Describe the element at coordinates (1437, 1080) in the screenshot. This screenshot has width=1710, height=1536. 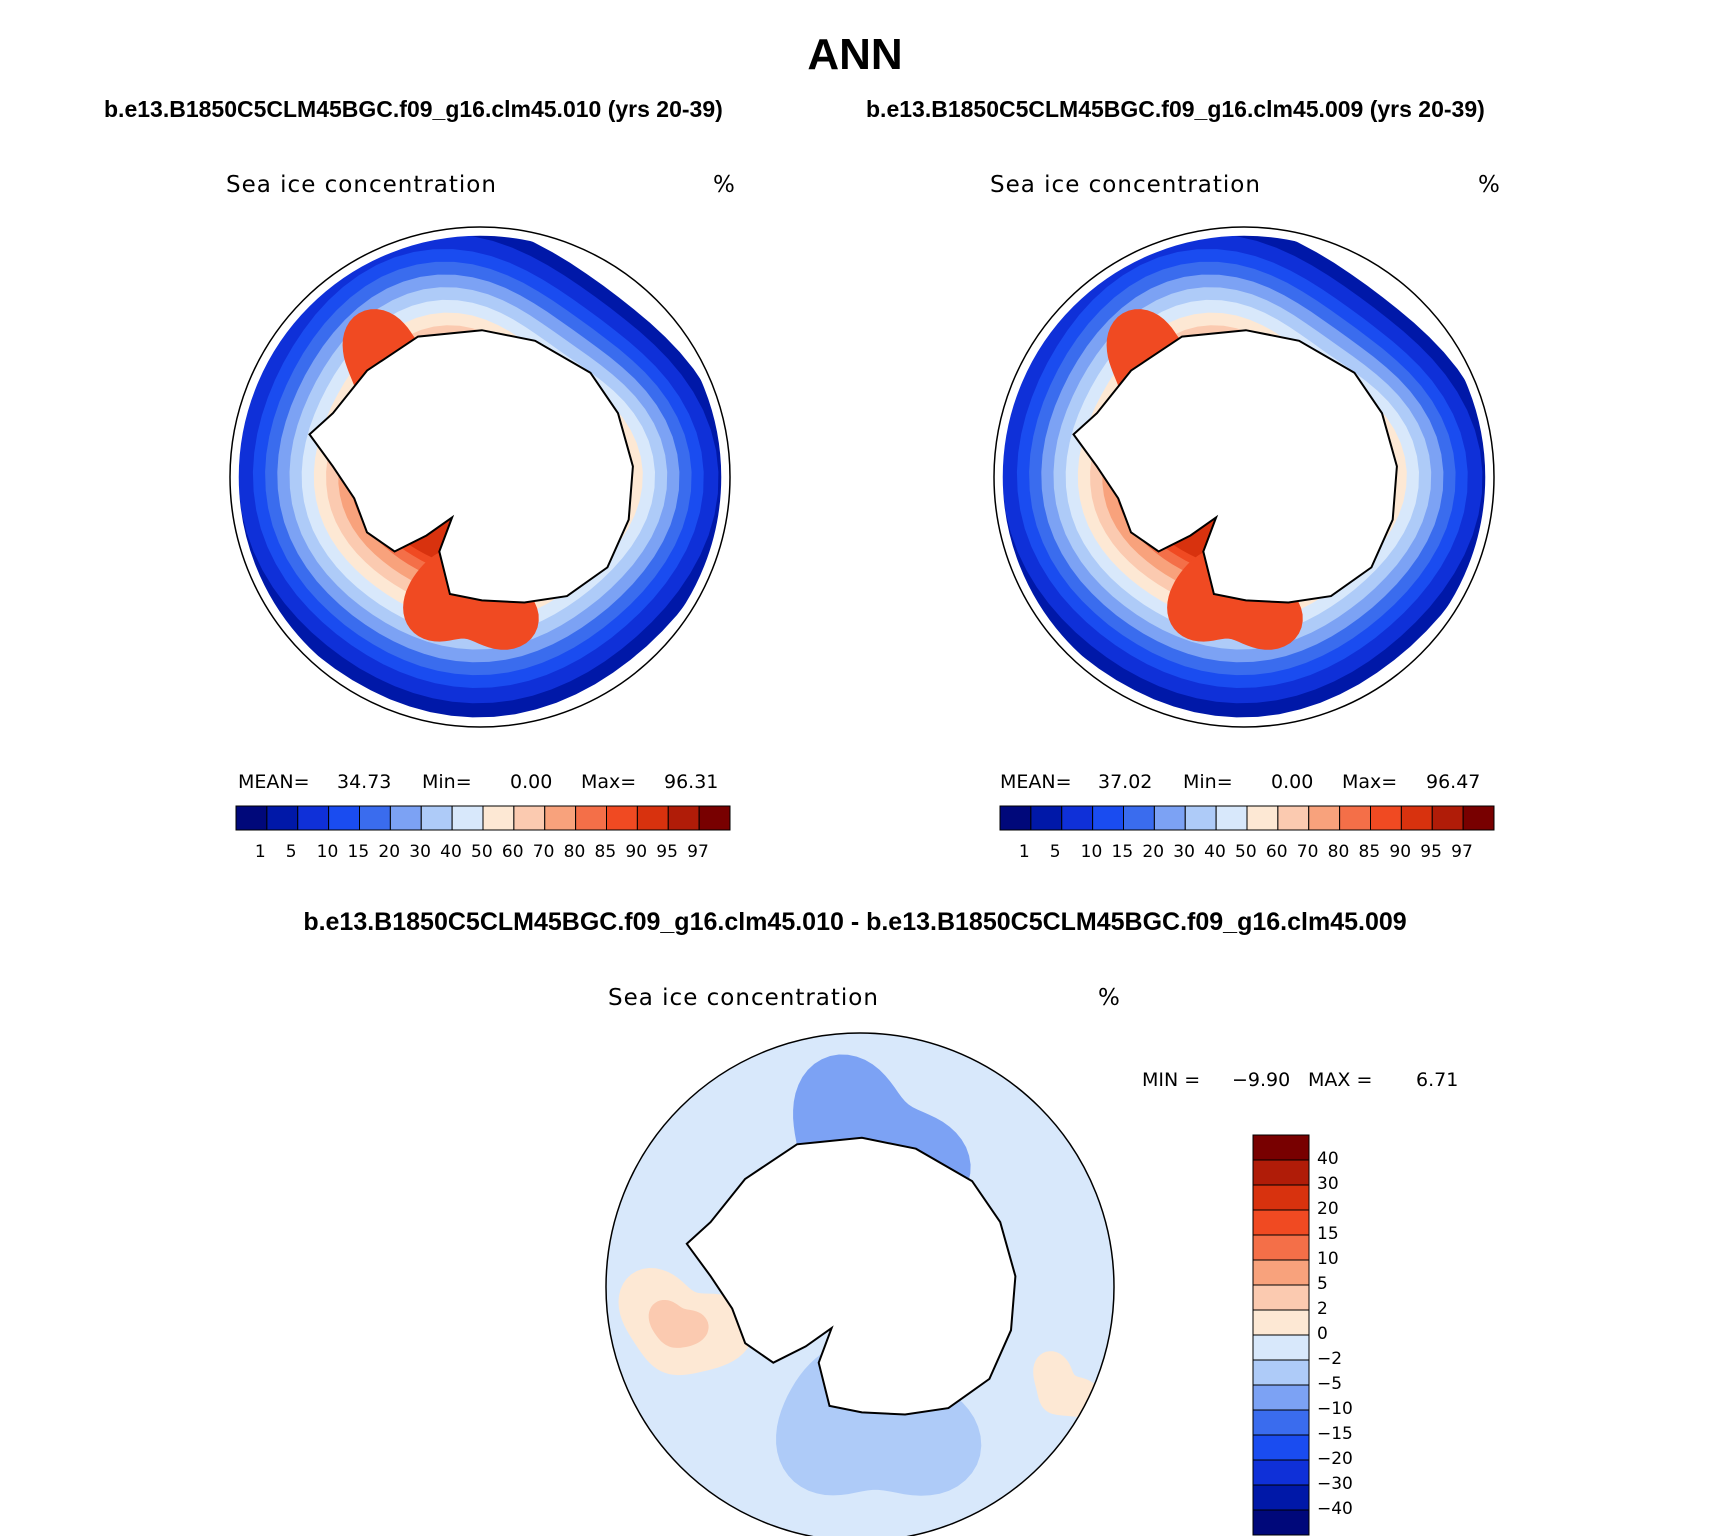
I see `diff-max-value: 6.71` at that location.